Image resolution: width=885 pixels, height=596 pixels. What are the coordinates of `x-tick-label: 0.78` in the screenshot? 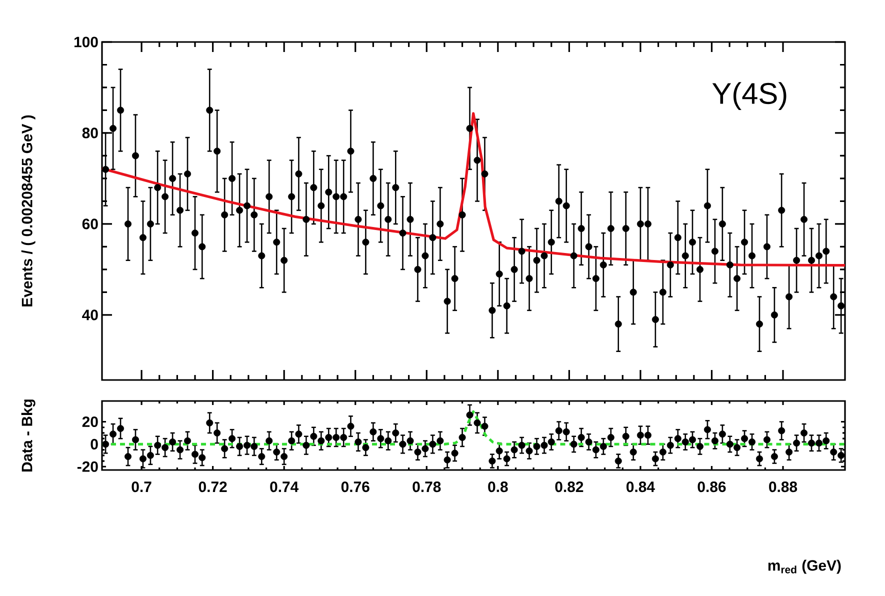 It's located at (426, 487).